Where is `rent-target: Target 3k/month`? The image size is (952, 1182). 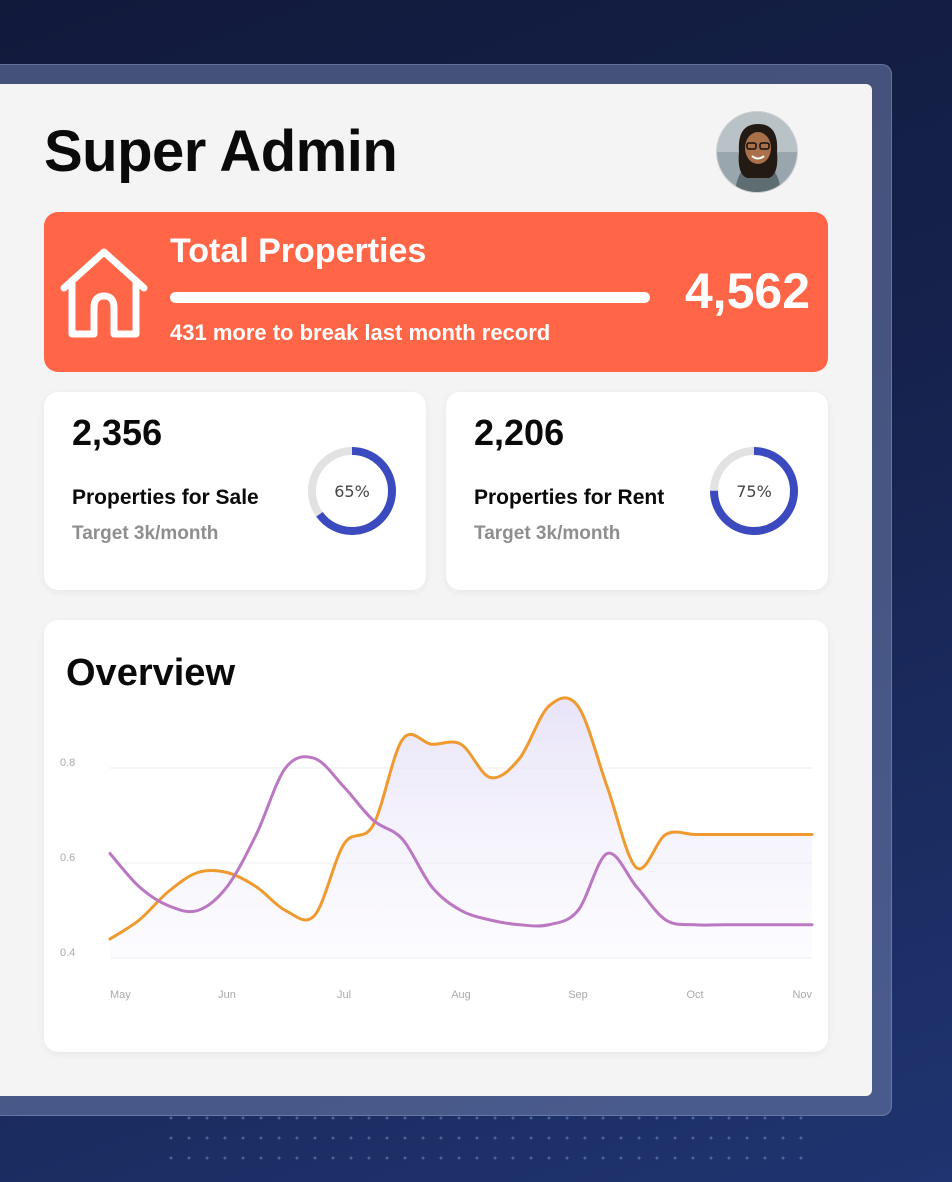
rent-target: Target 3k/month is located at coordinates (547, 533).